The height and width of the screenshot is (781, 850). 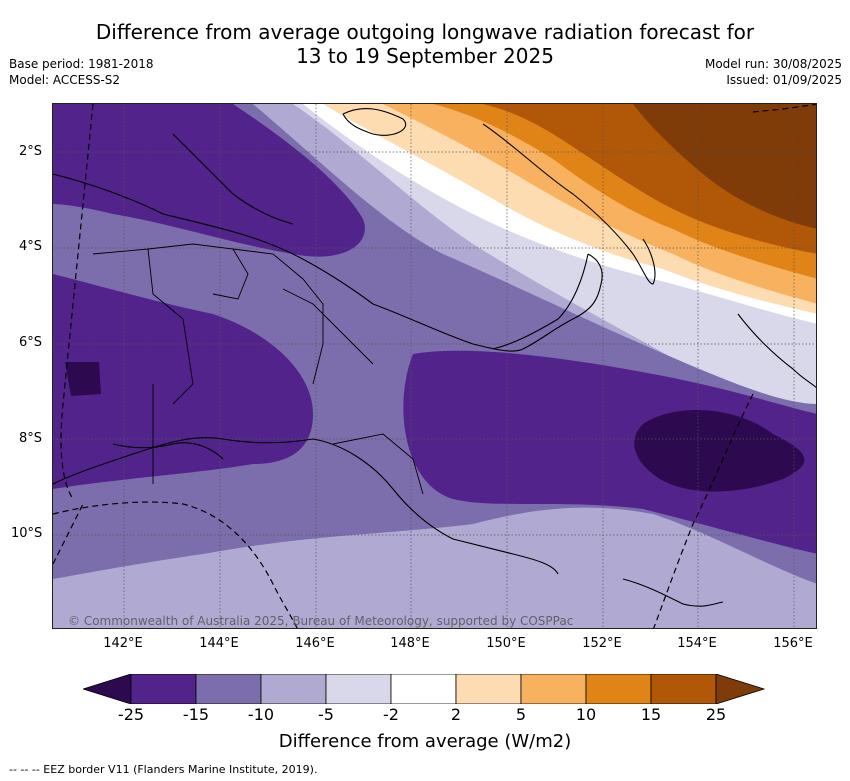 What do you see at coordinates (209, 180) in the screenshot?
I see `contour-minus15-west` at bounding box center [209, 180].